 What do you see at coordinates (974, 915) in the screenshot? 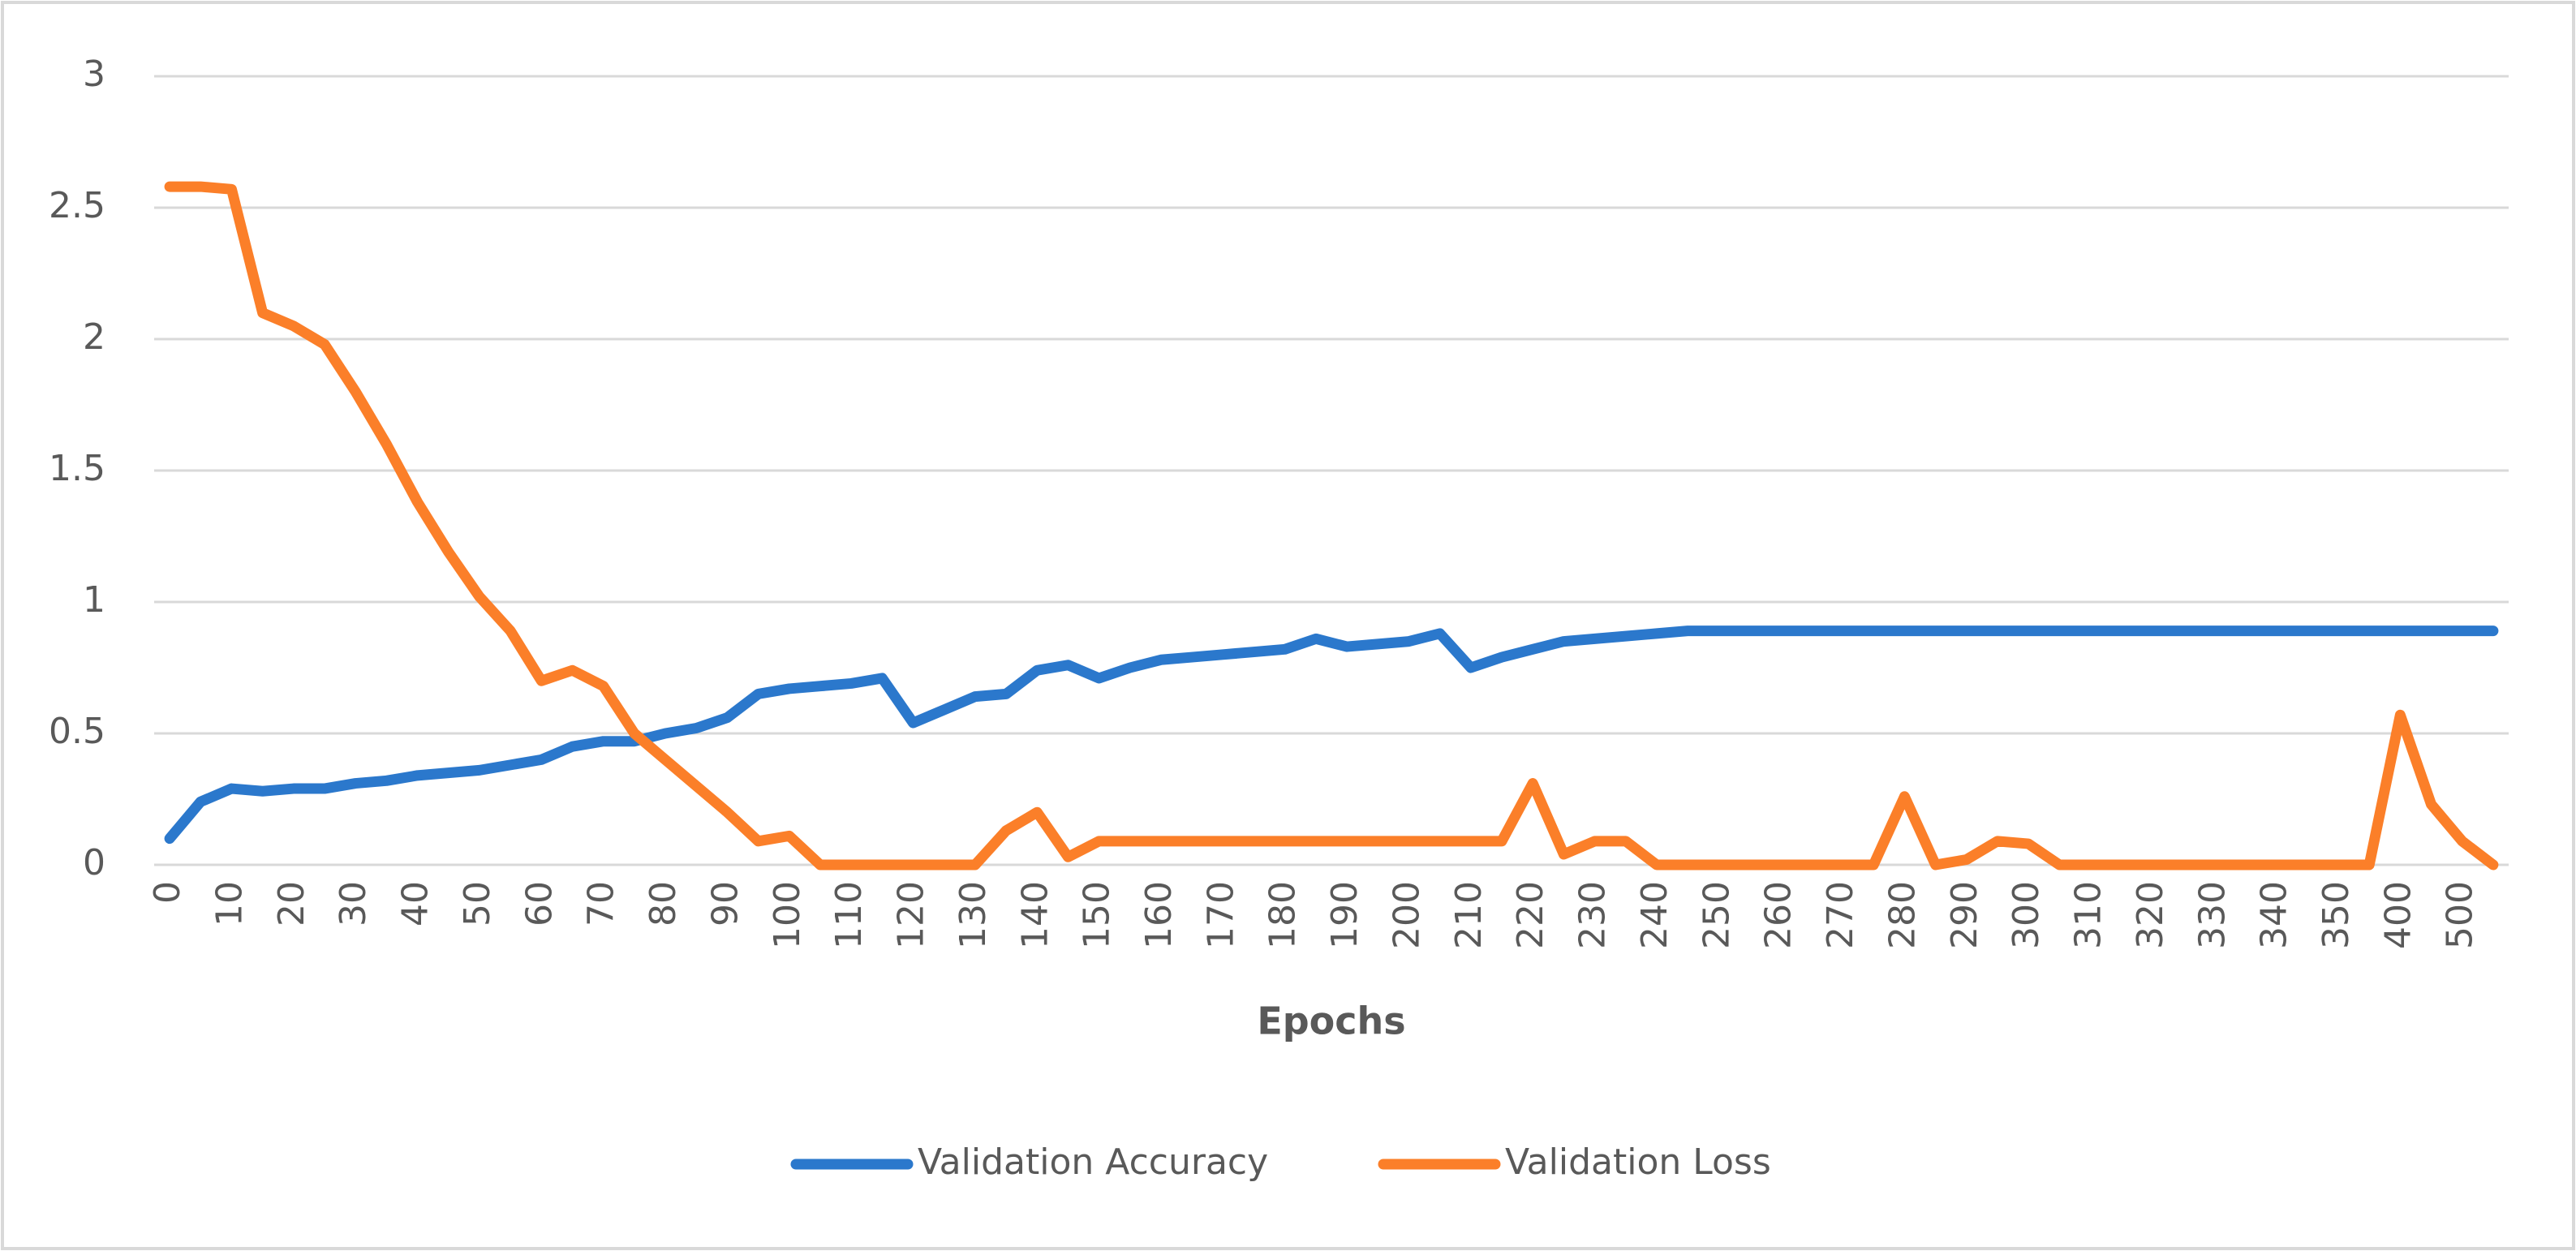
I see `x-tick-label: 130` at bounding box center [974, 915].